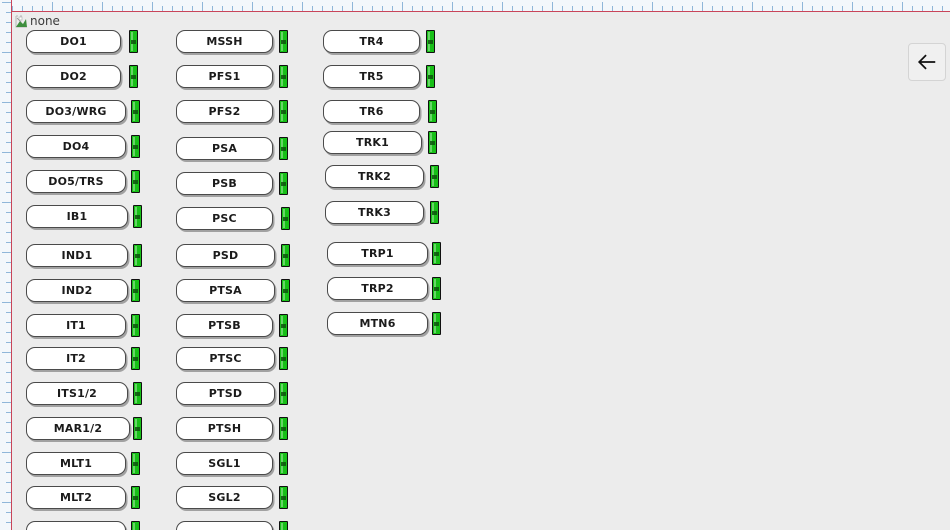 This screenshot has height=530, width=950. I want to click on device-button-ptsh: PTSH, so click(224, 428).